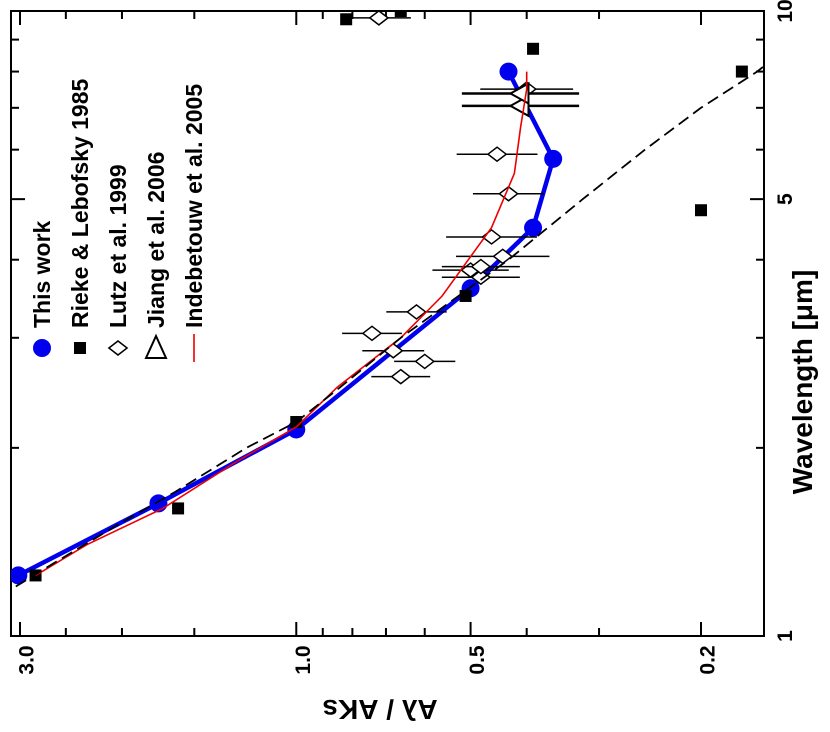 This screenshot has height=732, width=830. I want to click on y-tick-label: 3.0, so click(27, 659).